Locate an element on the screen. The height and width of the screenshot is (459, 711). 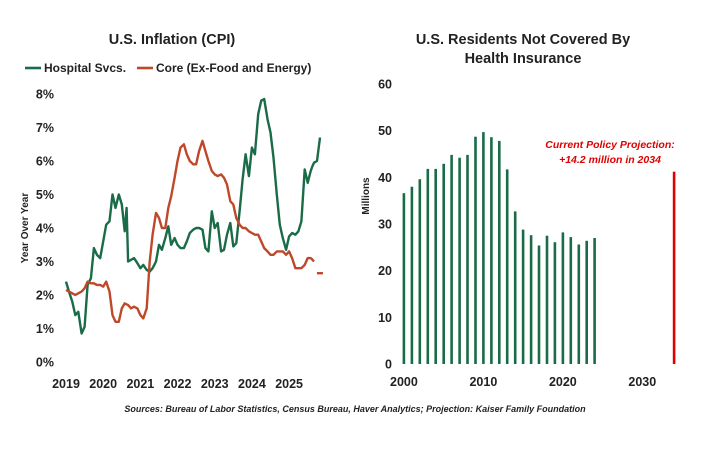
uninsured-y-tick-label: 30 is located at coordinates (385, 225).